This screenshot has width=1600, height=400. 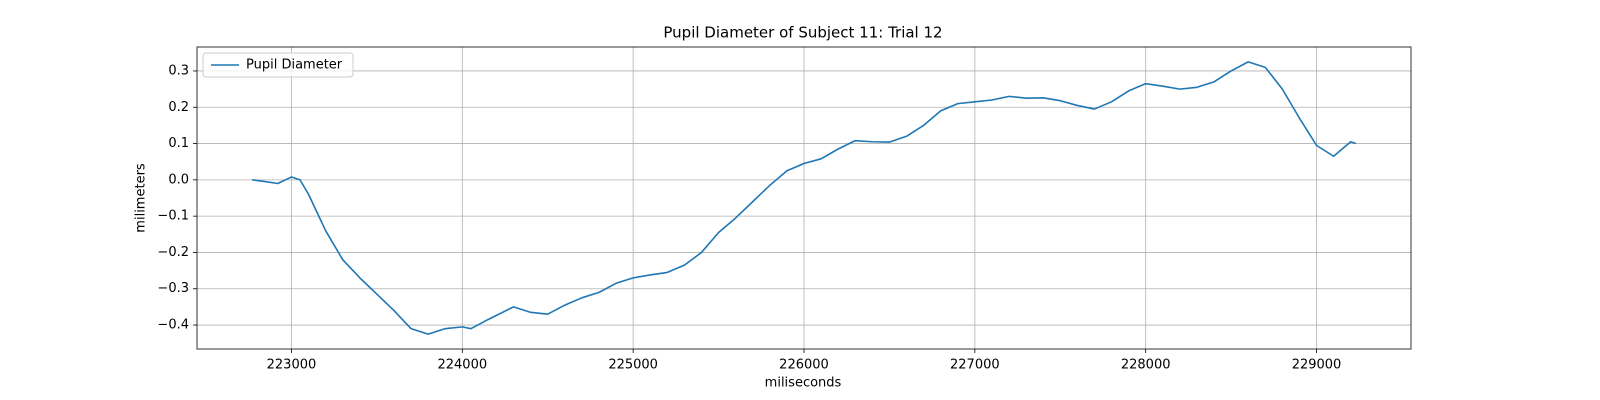 What do you see at coordinates (178, 179) in the screenshot?
I see `y-tick-label: 0.0` at bounding box center [178, 179].